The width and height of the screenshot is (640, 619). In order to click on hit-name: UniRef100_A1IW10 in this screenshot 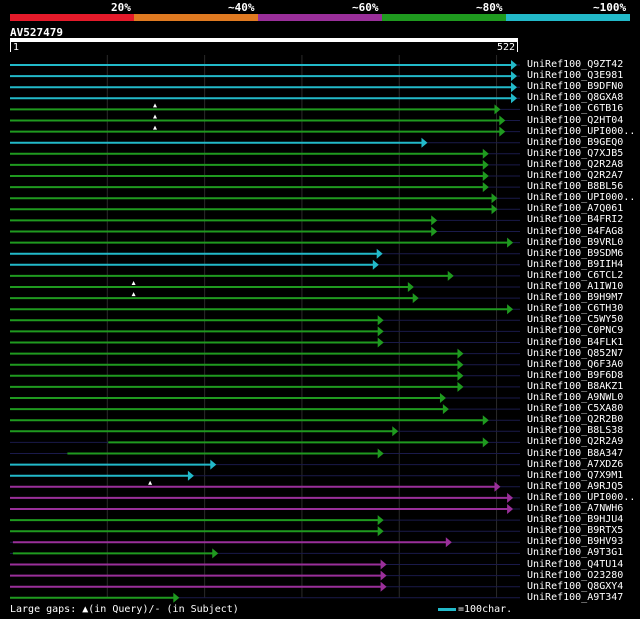, I will do `click(575, 286)`.